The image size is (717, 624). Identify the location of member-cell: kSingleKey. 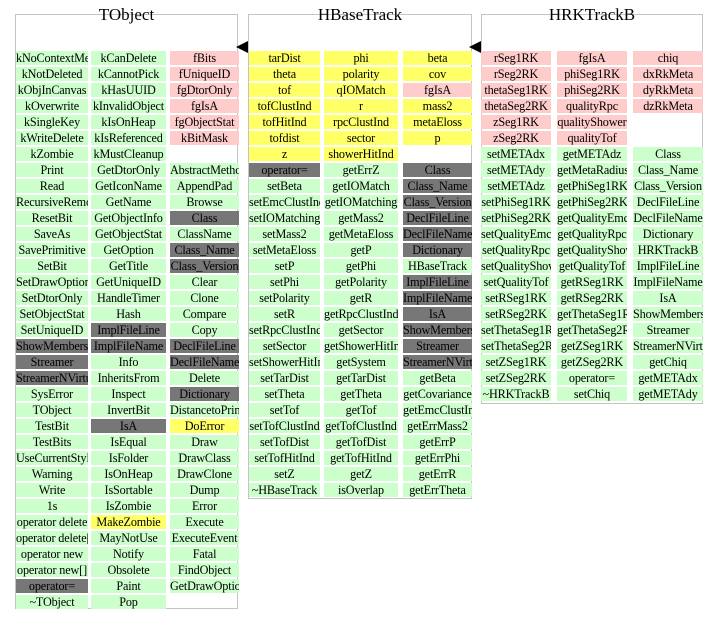
(52, 122).